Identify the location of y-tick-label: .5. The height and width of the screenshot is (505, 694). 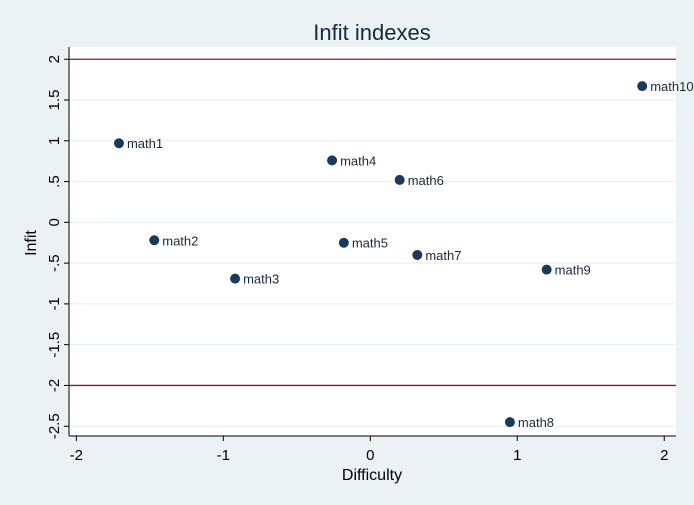
(54, 181).